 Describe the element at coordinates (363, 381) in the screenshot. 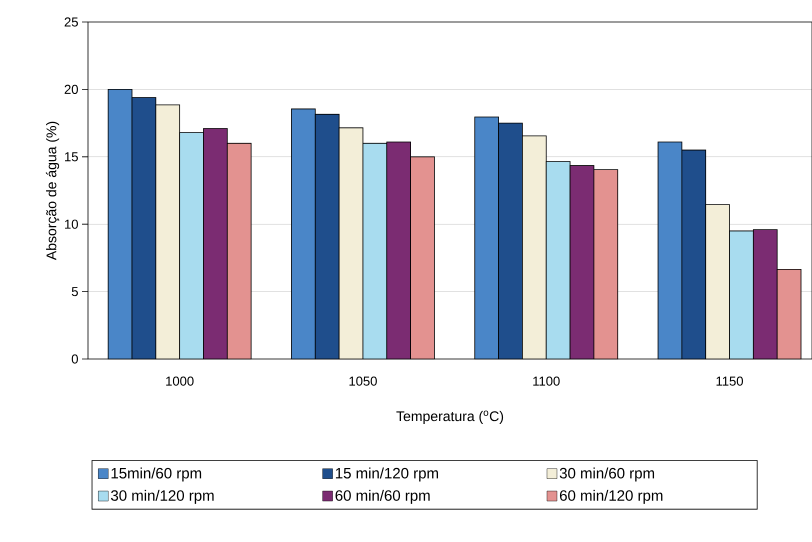

I see `x-tick-label: 1050` at that location.